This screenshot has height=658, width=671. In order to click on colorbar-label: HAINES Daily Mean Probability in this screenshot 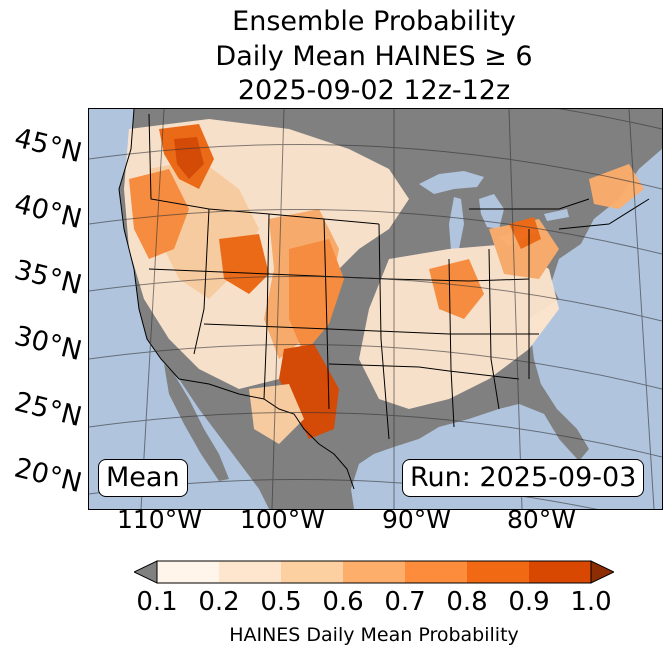, I will do `click(374, 635)`.